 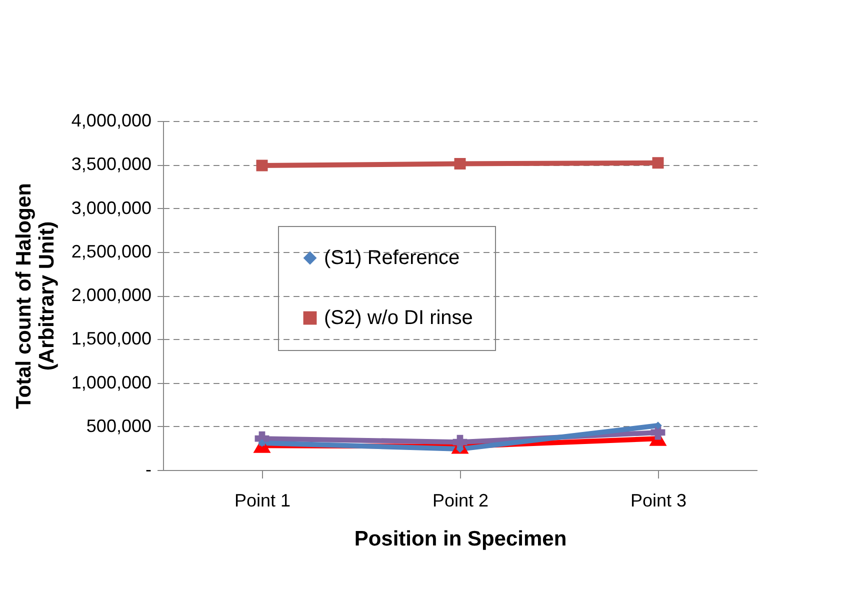 What do you see at coordinates (111, 338) in the screenshot?
I see `y-tick-label: 1,500,000` at bounding box center [111, 338].